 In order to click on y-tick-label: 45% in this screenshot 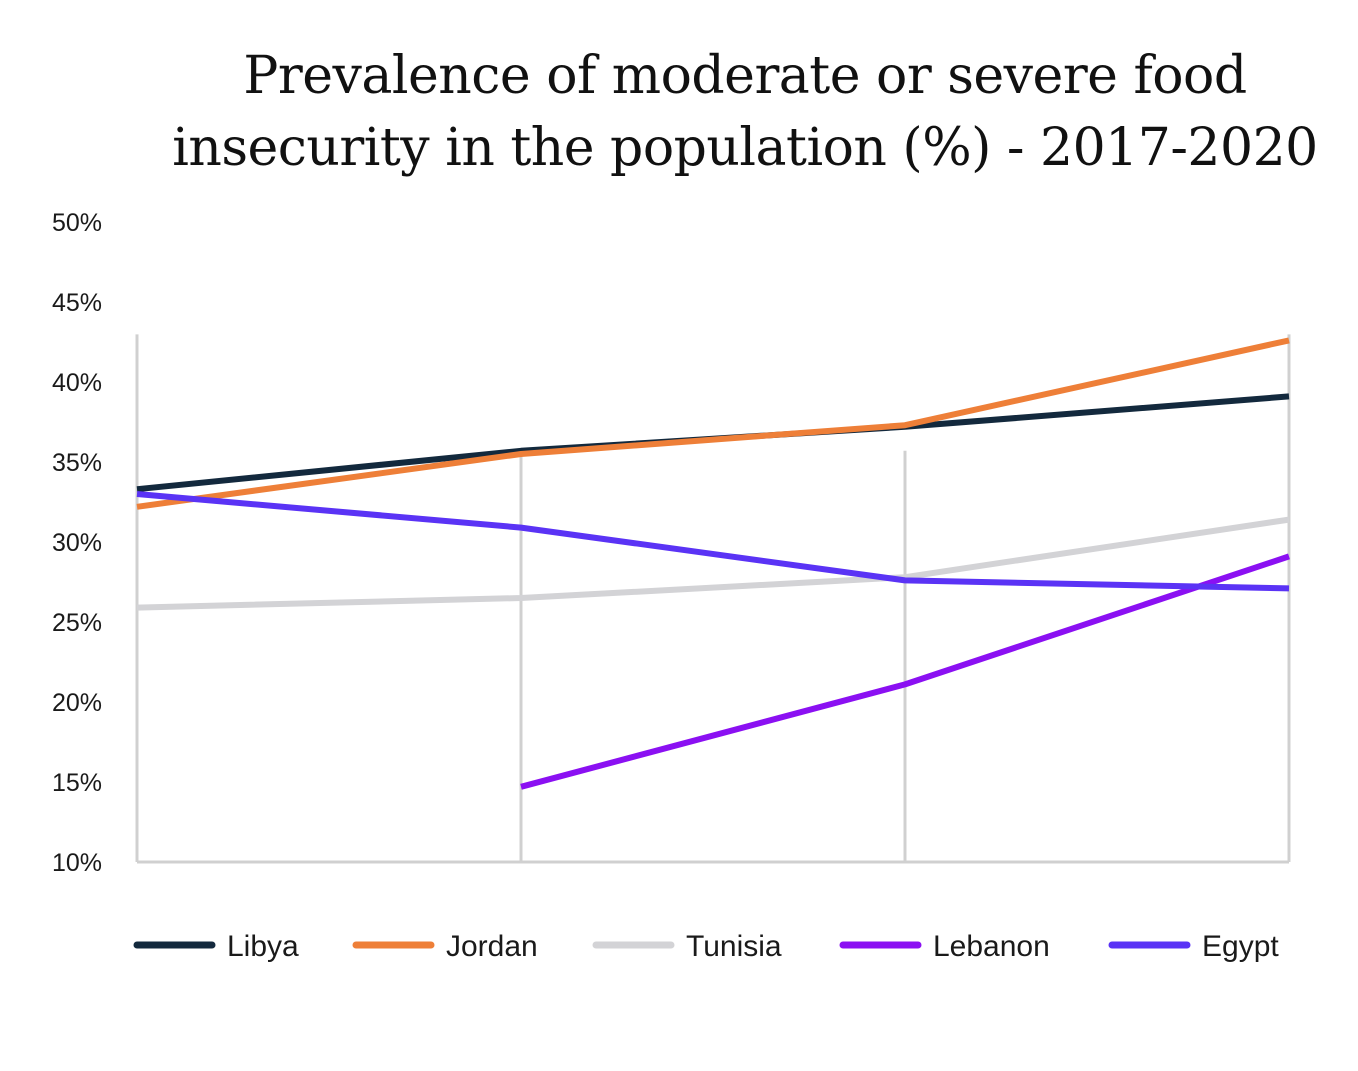, I will do `click(77, 303)`.